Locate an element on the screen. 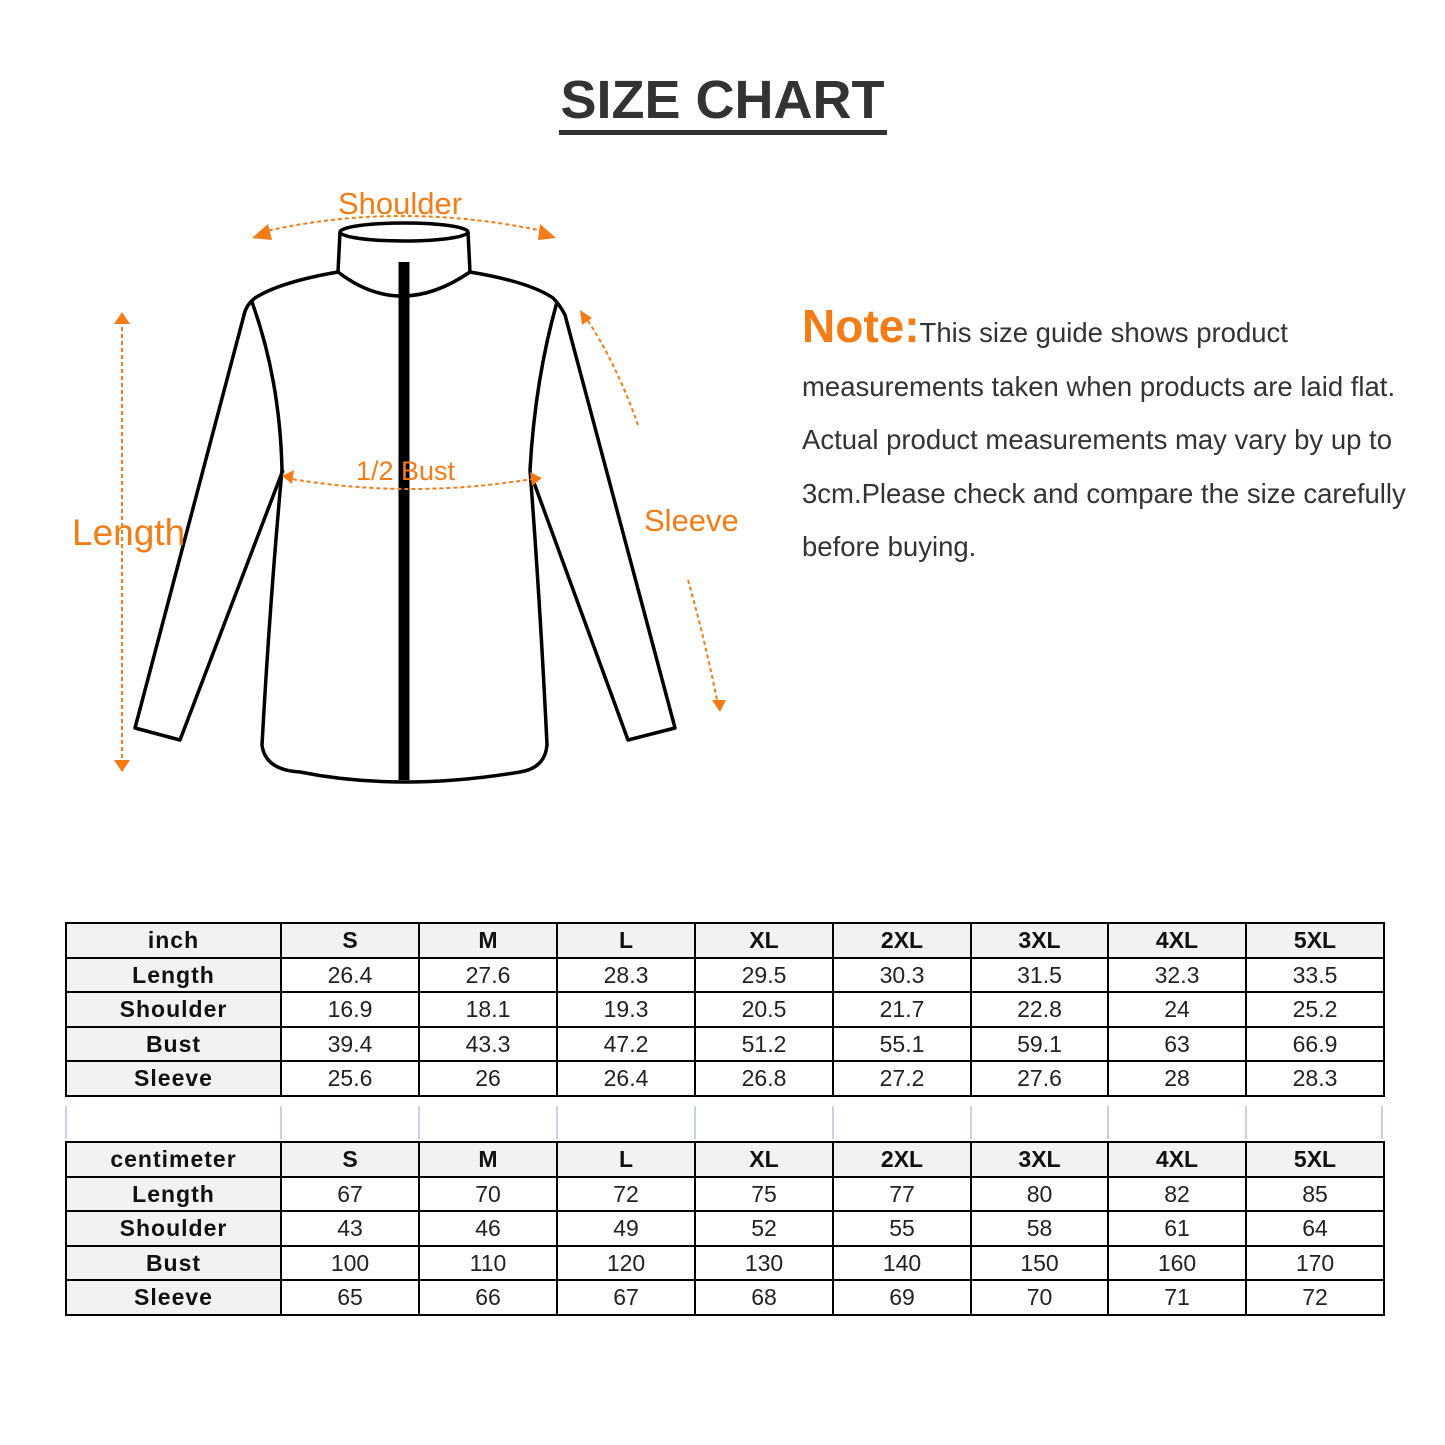 The width and height of the screenshot is (1445, 1445). measurement-cell: 100 is located at coordinates (350, 1262).